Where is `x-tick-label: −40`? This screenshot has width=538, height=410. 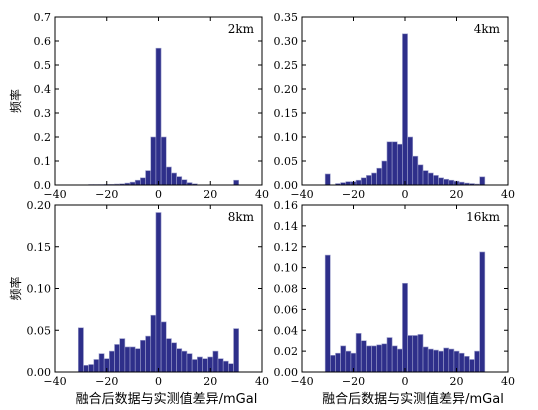
x-tick-label: −40 is located at coordinates (54, 194).